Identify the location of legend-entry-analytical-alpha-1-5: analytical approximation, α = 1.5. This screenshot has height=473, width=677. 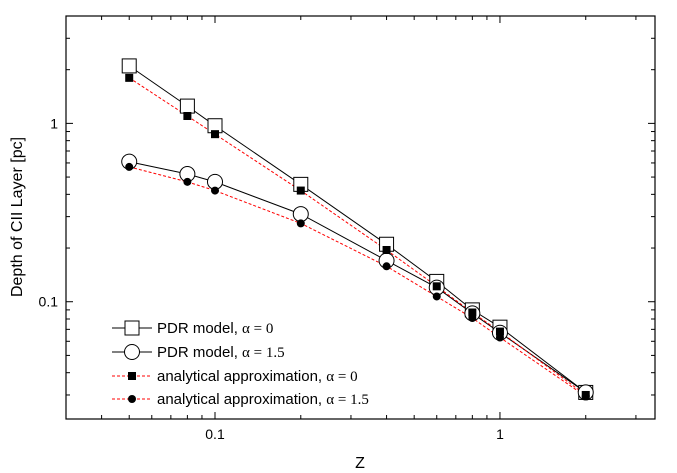
(240, 399).